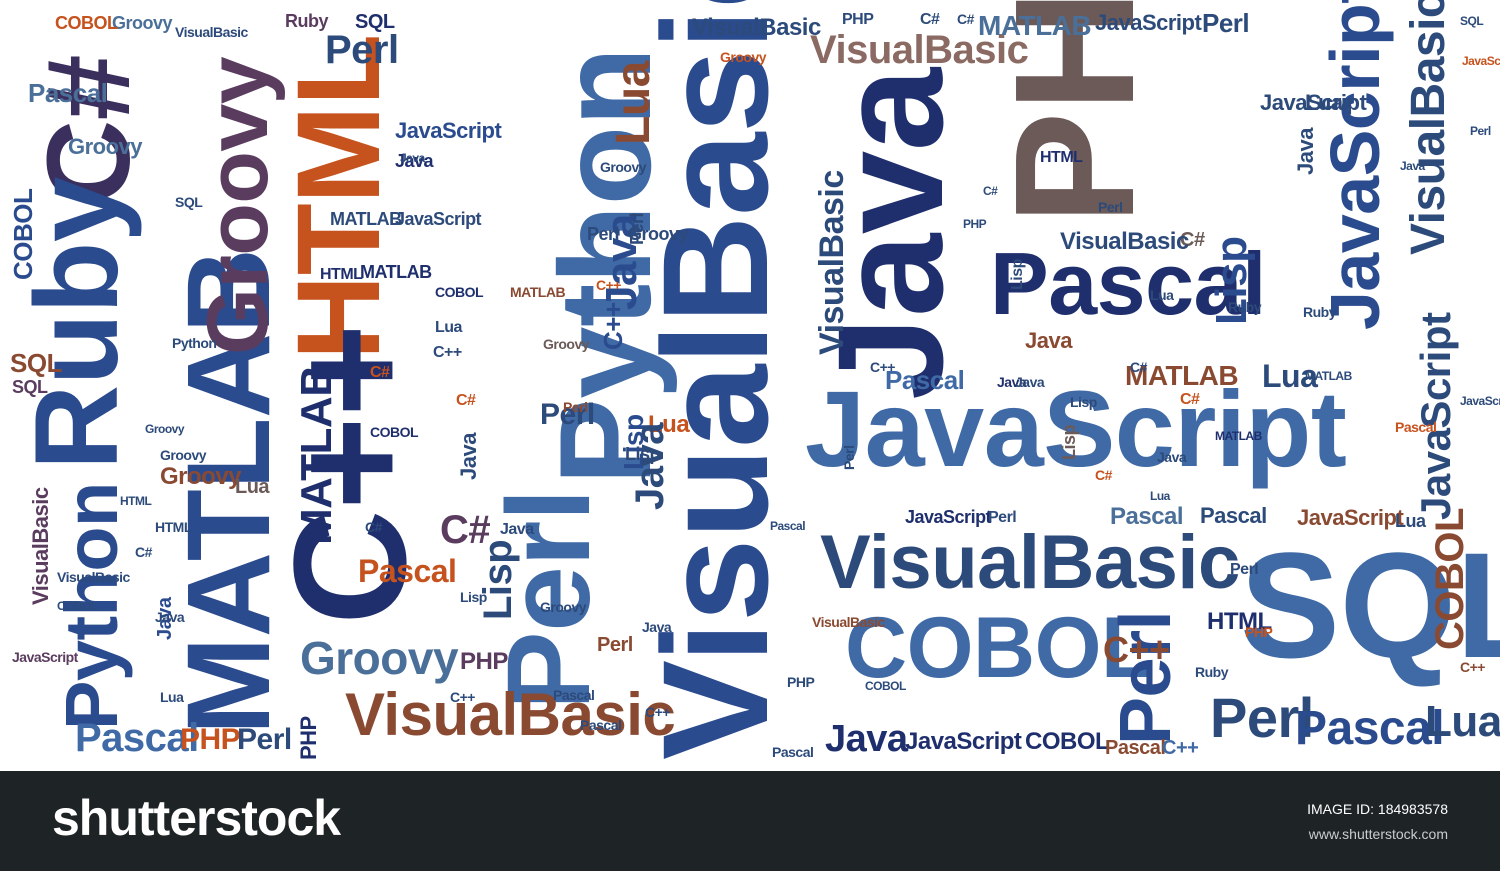  Describe the element at coordinates (438, 219) in the screenshot. I see `word-javascript-mid-left: JavaScript` at that location.